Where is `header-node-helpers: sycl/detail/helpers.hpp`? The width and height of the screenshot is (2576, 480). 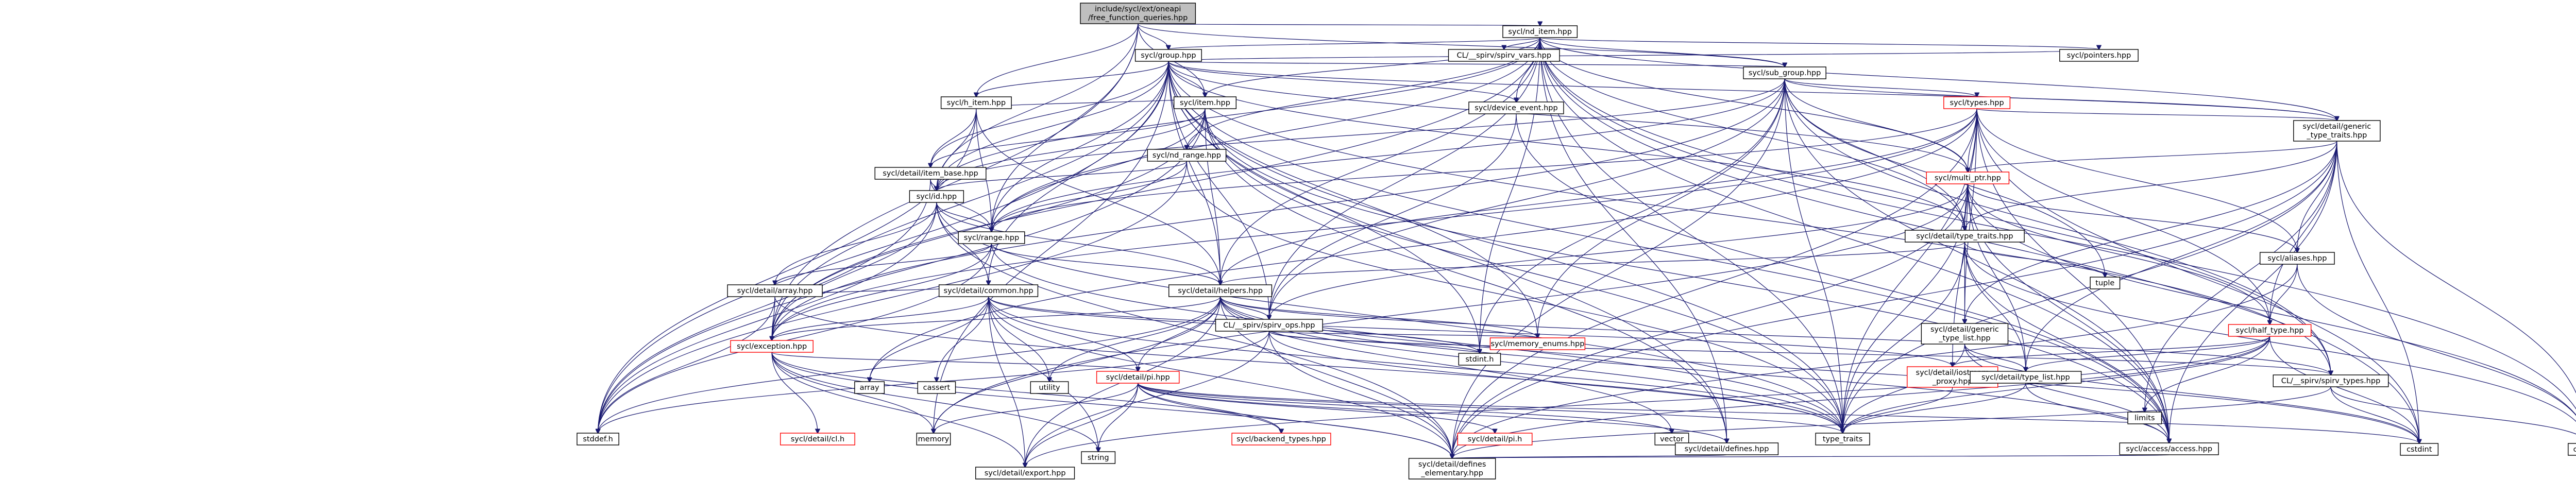 header-node-helpers: sycl/detail/helpers.hpp is located at coordinates (1220, 290).